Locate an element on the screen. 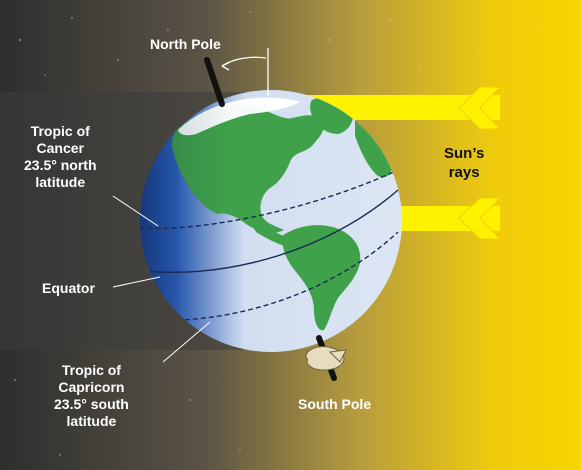  tropic-of-cancer-line is located at coordinates (269, 199).